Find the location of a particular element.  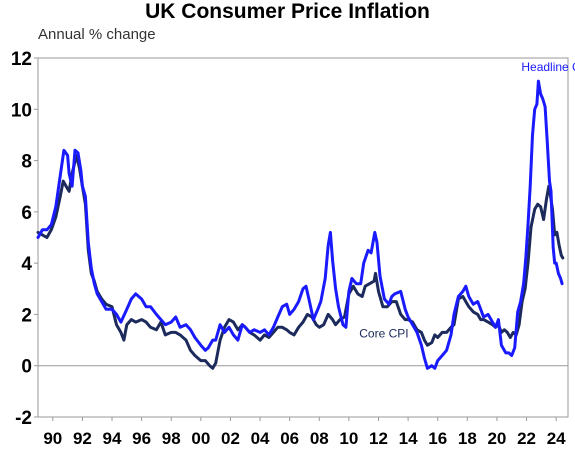

chart-subtitle: Annual % change is located at coordinates (97, 34).